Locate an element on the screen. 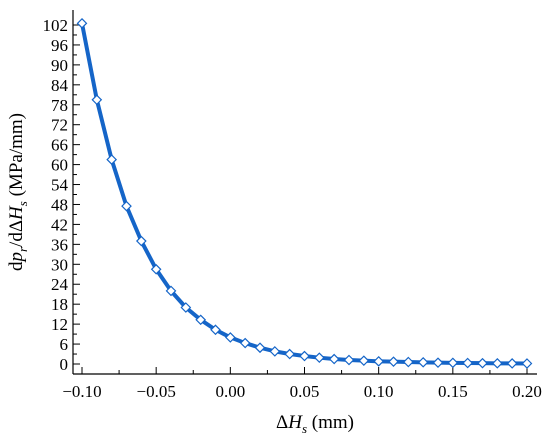 The width and height of the screenshot is (550, 437). y-tick-label: 96 is located at coordinates (59, 45).